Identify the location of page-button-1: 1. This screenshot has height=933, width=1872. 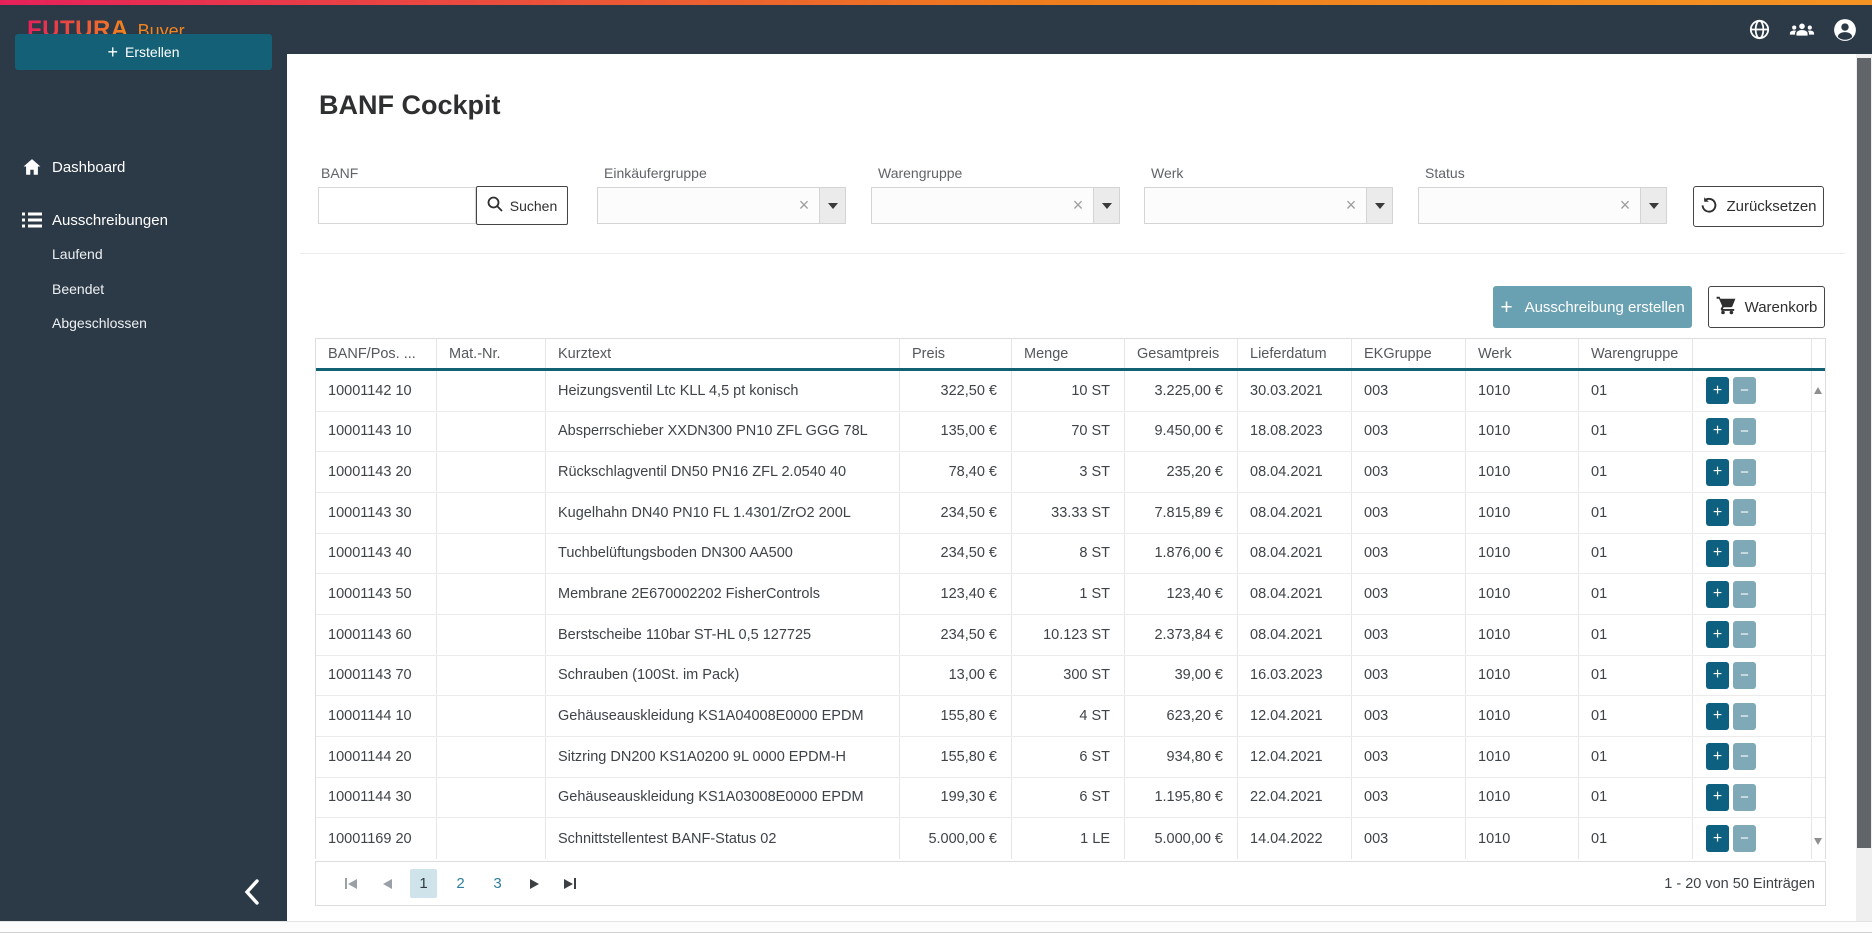
(423, 883).